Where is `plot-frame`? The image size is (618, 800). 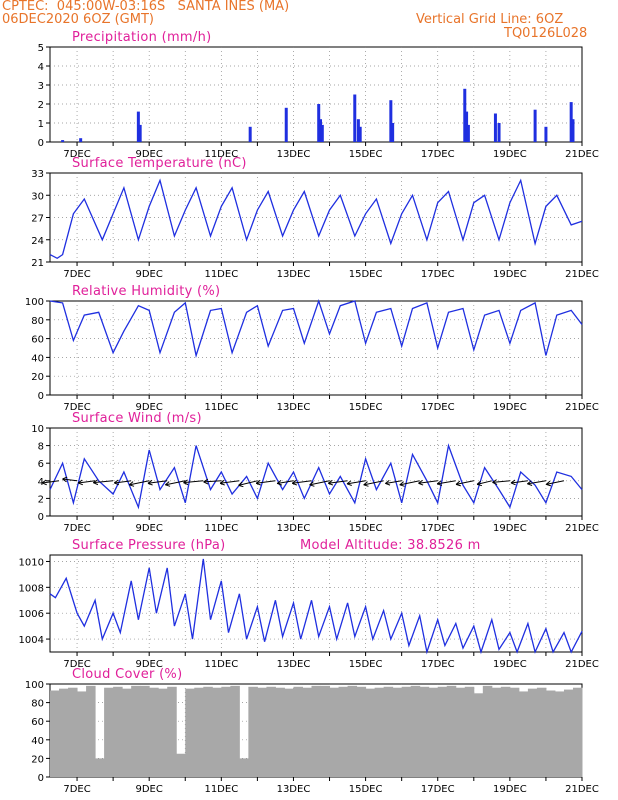 plot-frame is located at coordinates (316, 348).